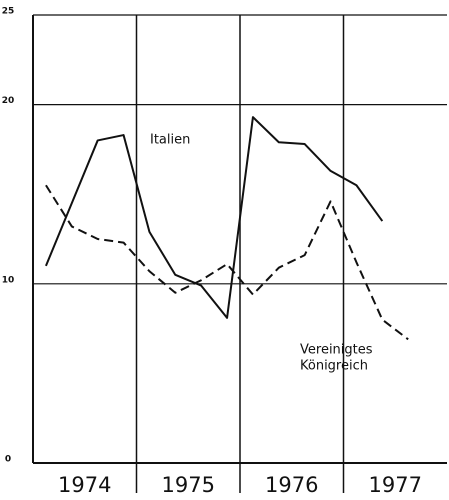  I want to click on series-label: Italien, so click(170, 140).